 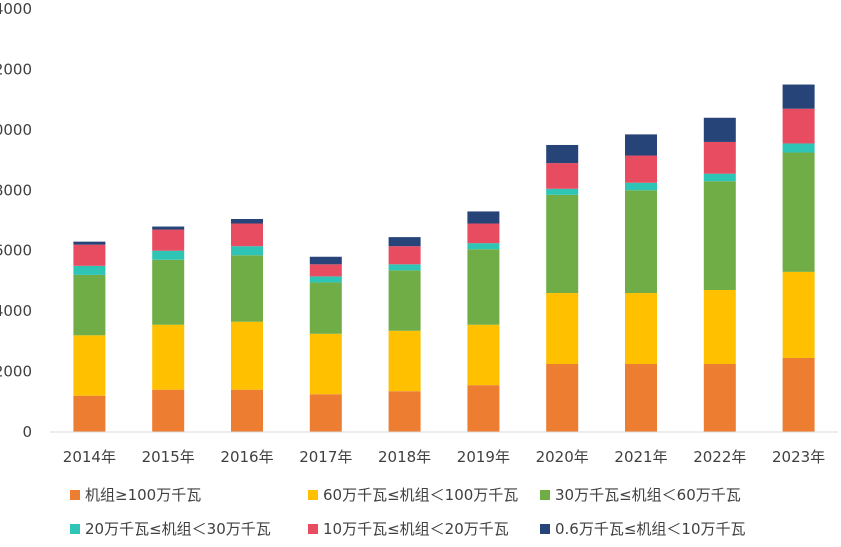 What do you see at coordinates (16, 190) in the screenshot?
I see `y-tick-label: 8000` at bounding box center [16, 190].